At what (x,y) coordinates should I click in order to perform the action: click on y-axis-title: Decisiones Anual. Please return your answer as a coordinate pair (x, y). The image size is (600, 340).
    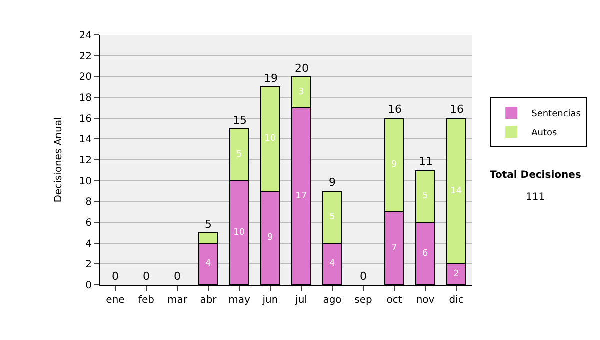
    Looking at the image, I should click on (58, 160).